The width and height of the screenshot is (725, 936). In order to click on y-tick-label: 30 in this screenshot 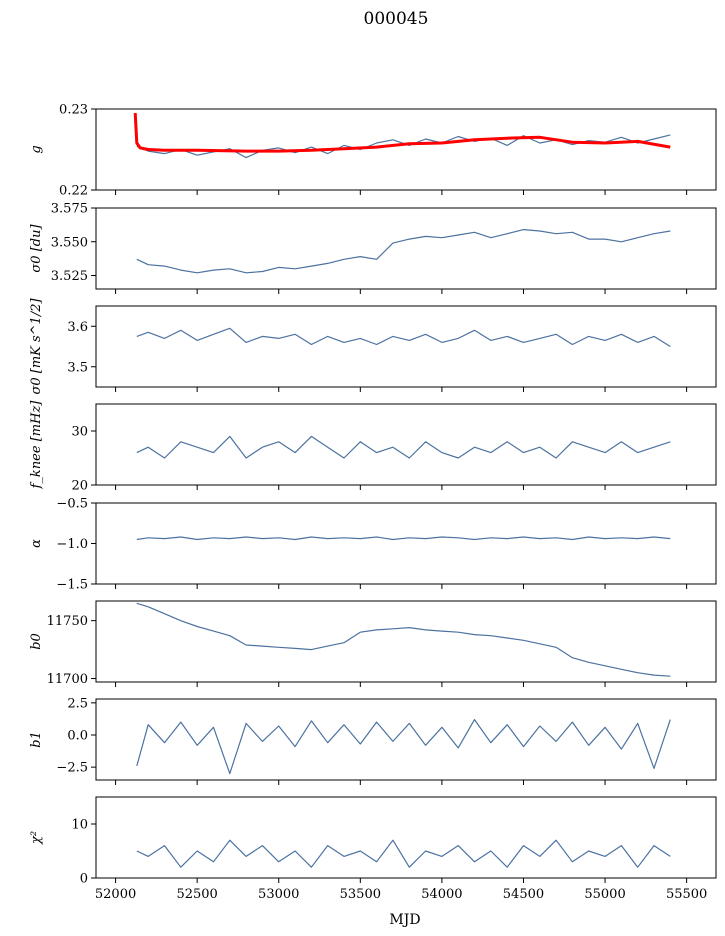, I will do `click(79, 432)`.